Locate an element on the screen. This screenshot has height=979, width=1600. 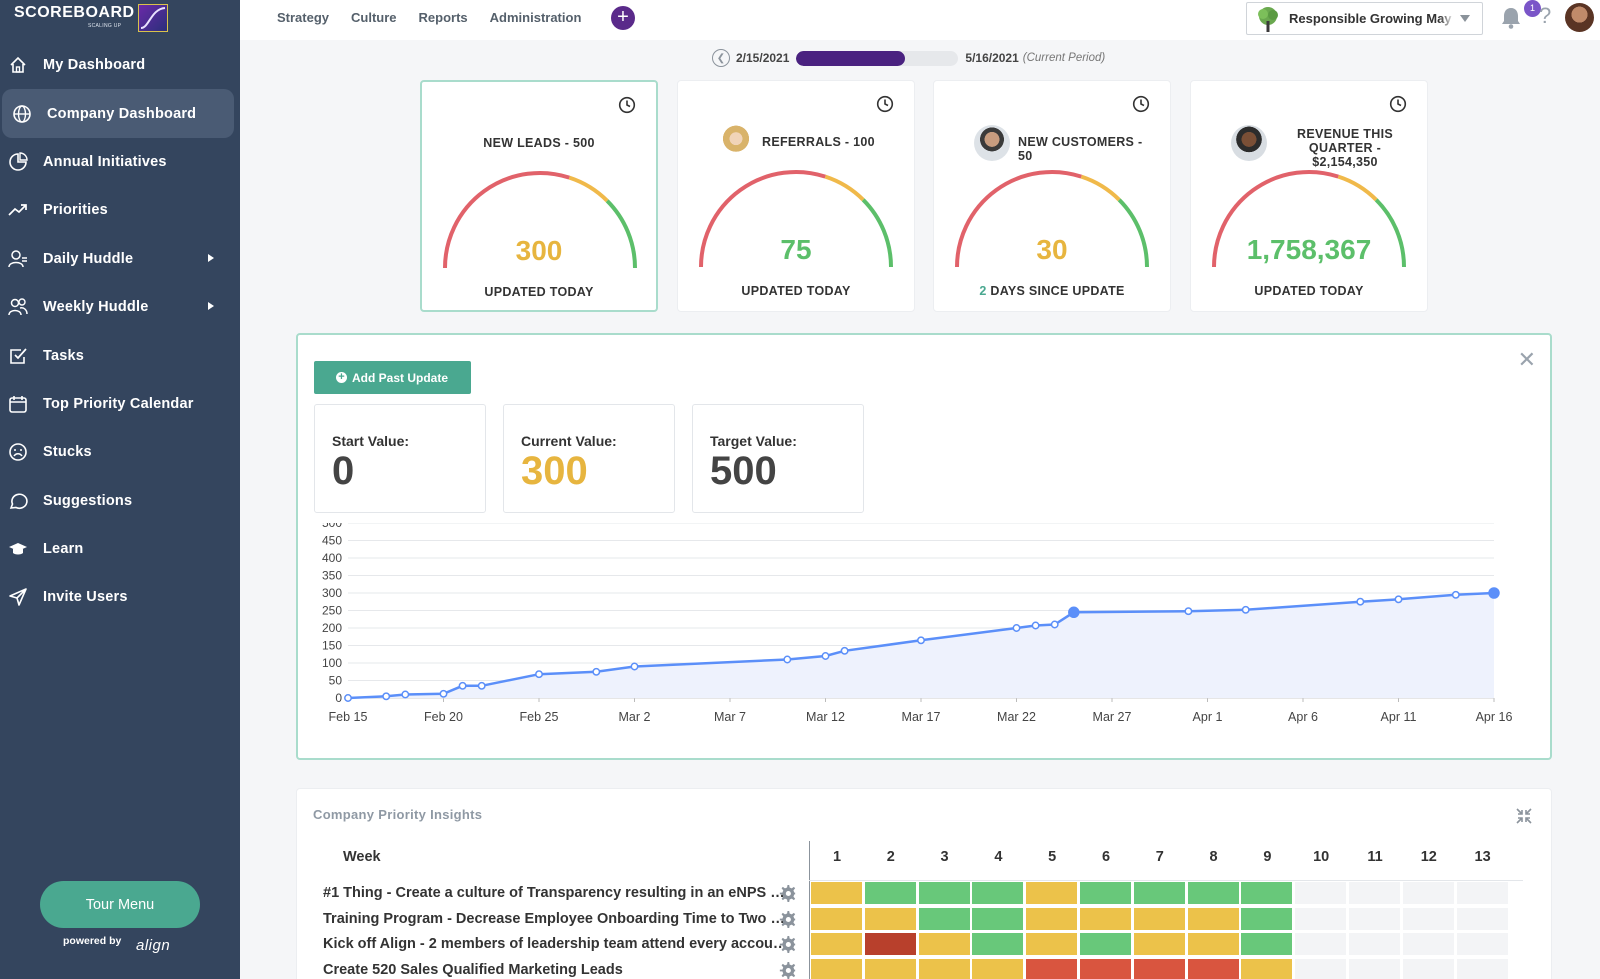
nav-reports: Reports is located at coordinates (443, 17).